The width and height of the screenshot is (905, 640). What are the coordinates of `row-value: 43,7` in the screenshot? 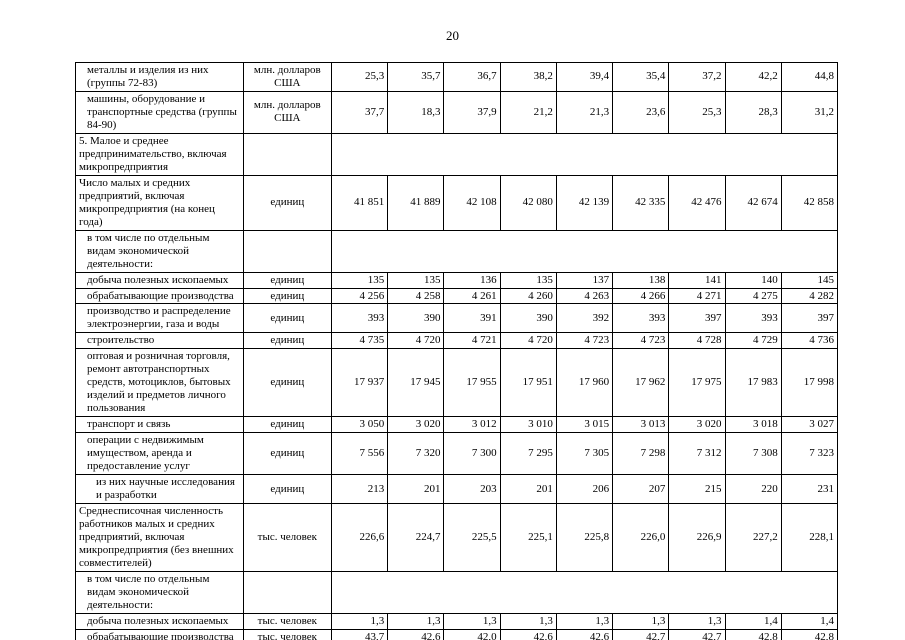 It's located at (359, 634).